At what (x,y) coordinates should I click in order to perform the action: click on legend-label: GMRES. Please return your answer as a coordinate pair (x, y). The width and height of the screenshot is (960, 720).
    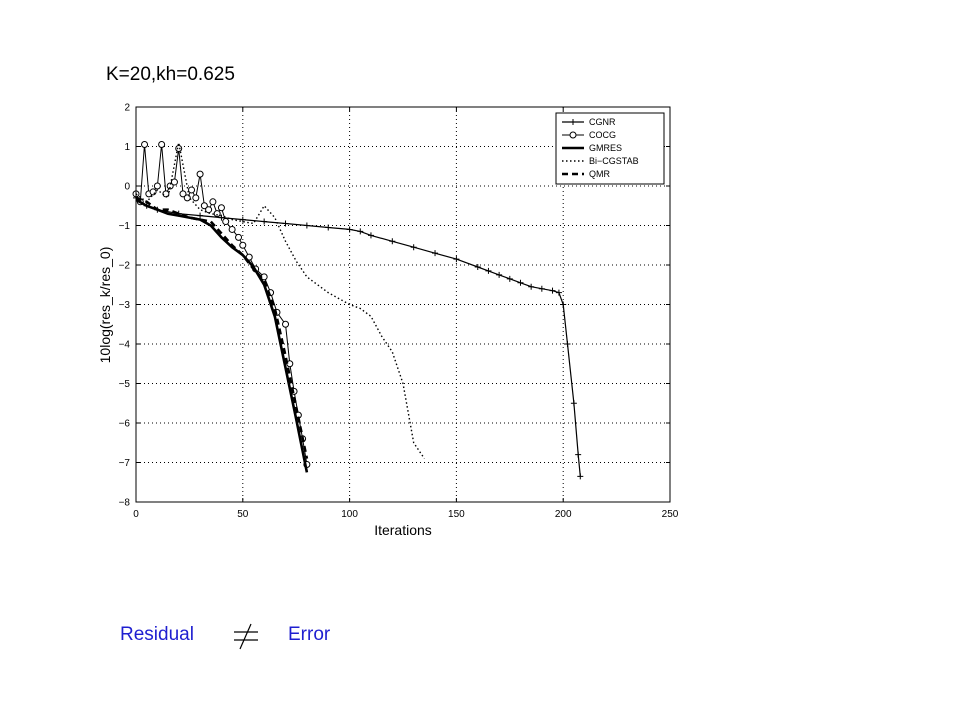
    Looking at the image, I should click on (605, 148).